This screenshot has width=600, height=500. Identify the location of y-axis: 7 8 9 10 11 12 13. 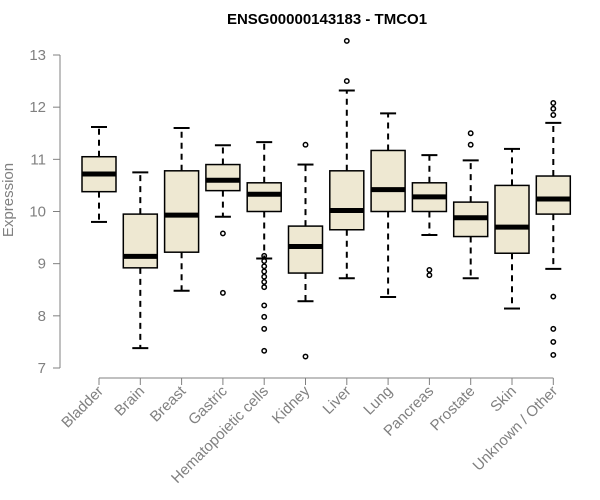
(45, 212).